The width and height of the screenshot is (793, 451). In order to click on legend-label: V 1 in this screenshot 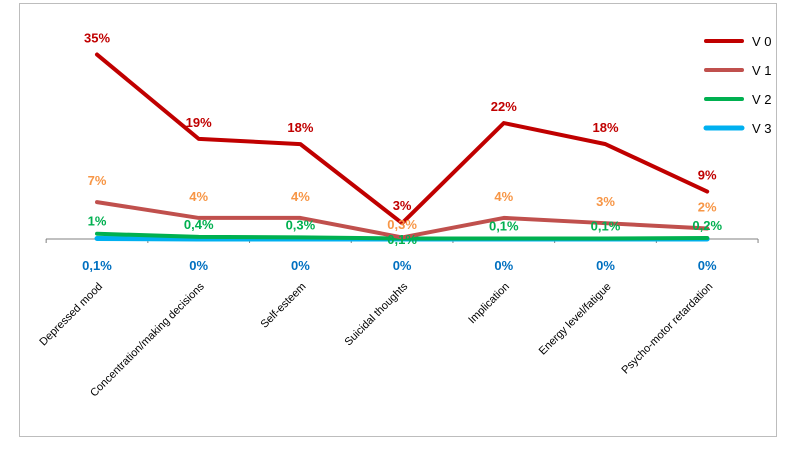, I will do `click(762, 70)`.